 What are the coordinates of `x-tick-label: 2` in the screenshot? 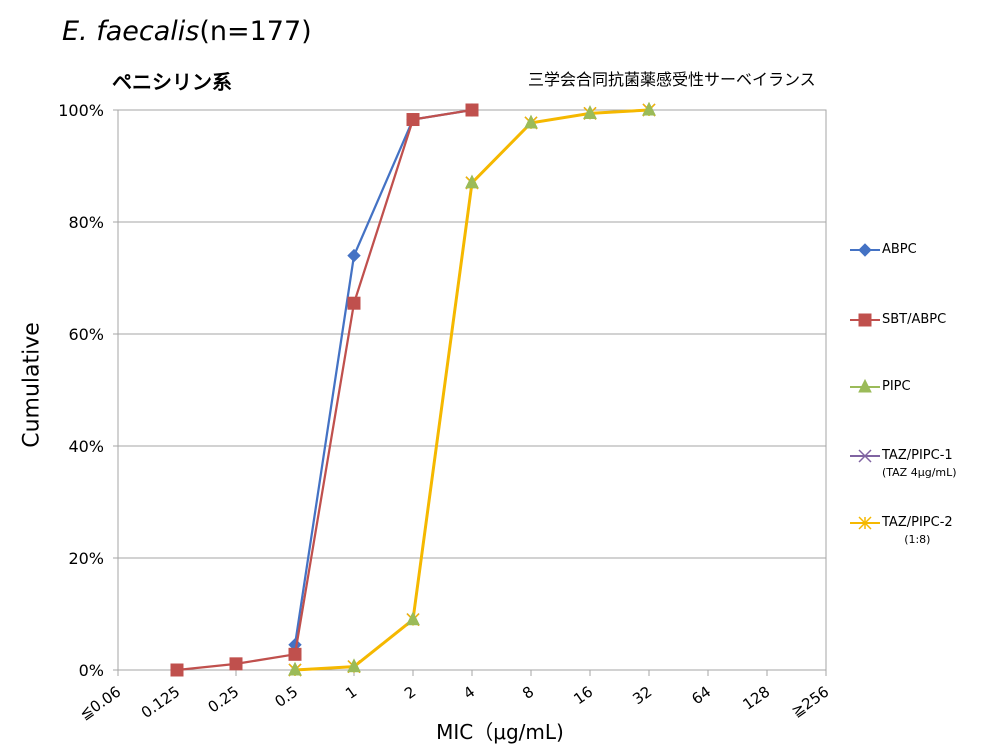 It's located at (410, 693).